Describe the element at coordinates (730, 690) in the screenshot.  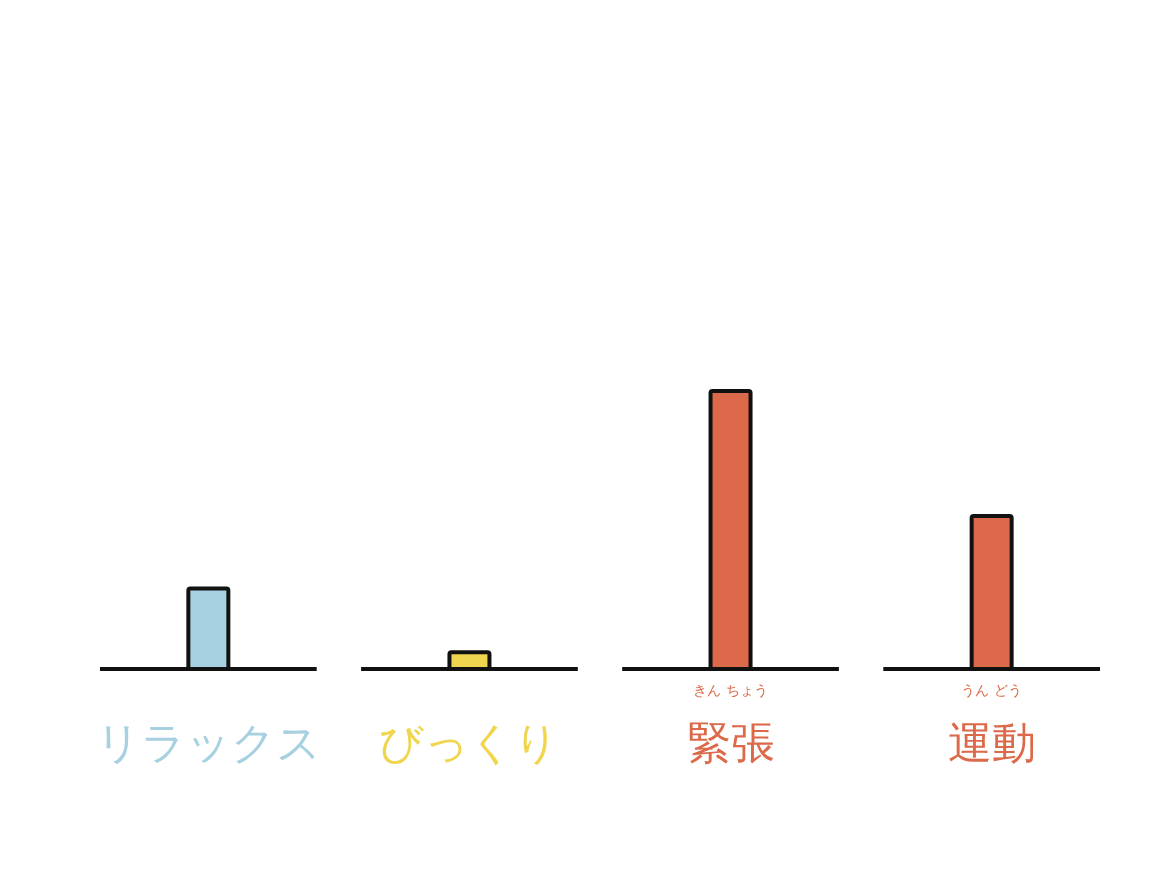
I see `text: きん ちょう` at that location.